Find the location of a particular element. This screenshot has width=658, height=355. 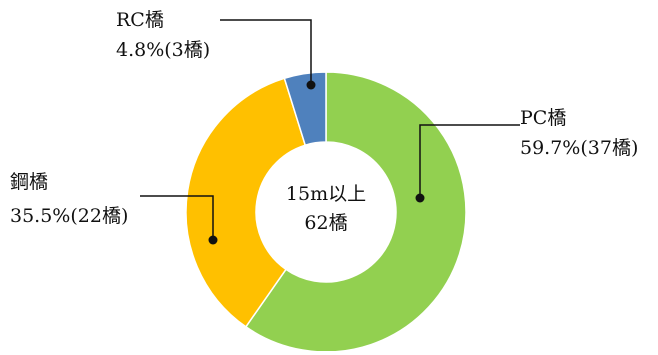

center-label-line-2: 62橋 is located at coordinates (325, 223).